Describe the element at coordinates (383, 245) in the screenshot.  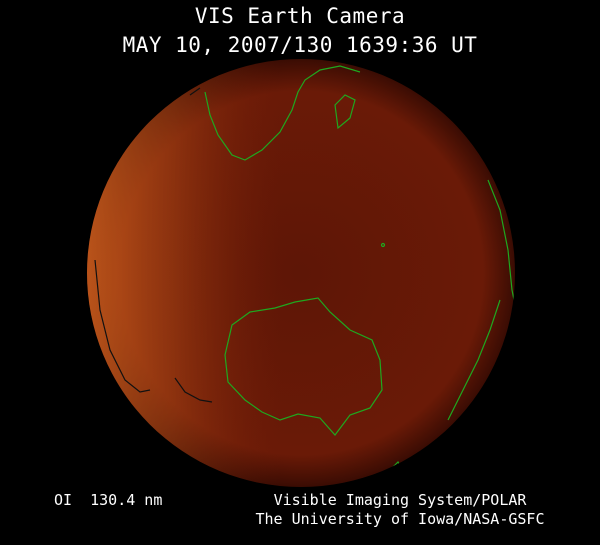
I see `island-marker` at that location.